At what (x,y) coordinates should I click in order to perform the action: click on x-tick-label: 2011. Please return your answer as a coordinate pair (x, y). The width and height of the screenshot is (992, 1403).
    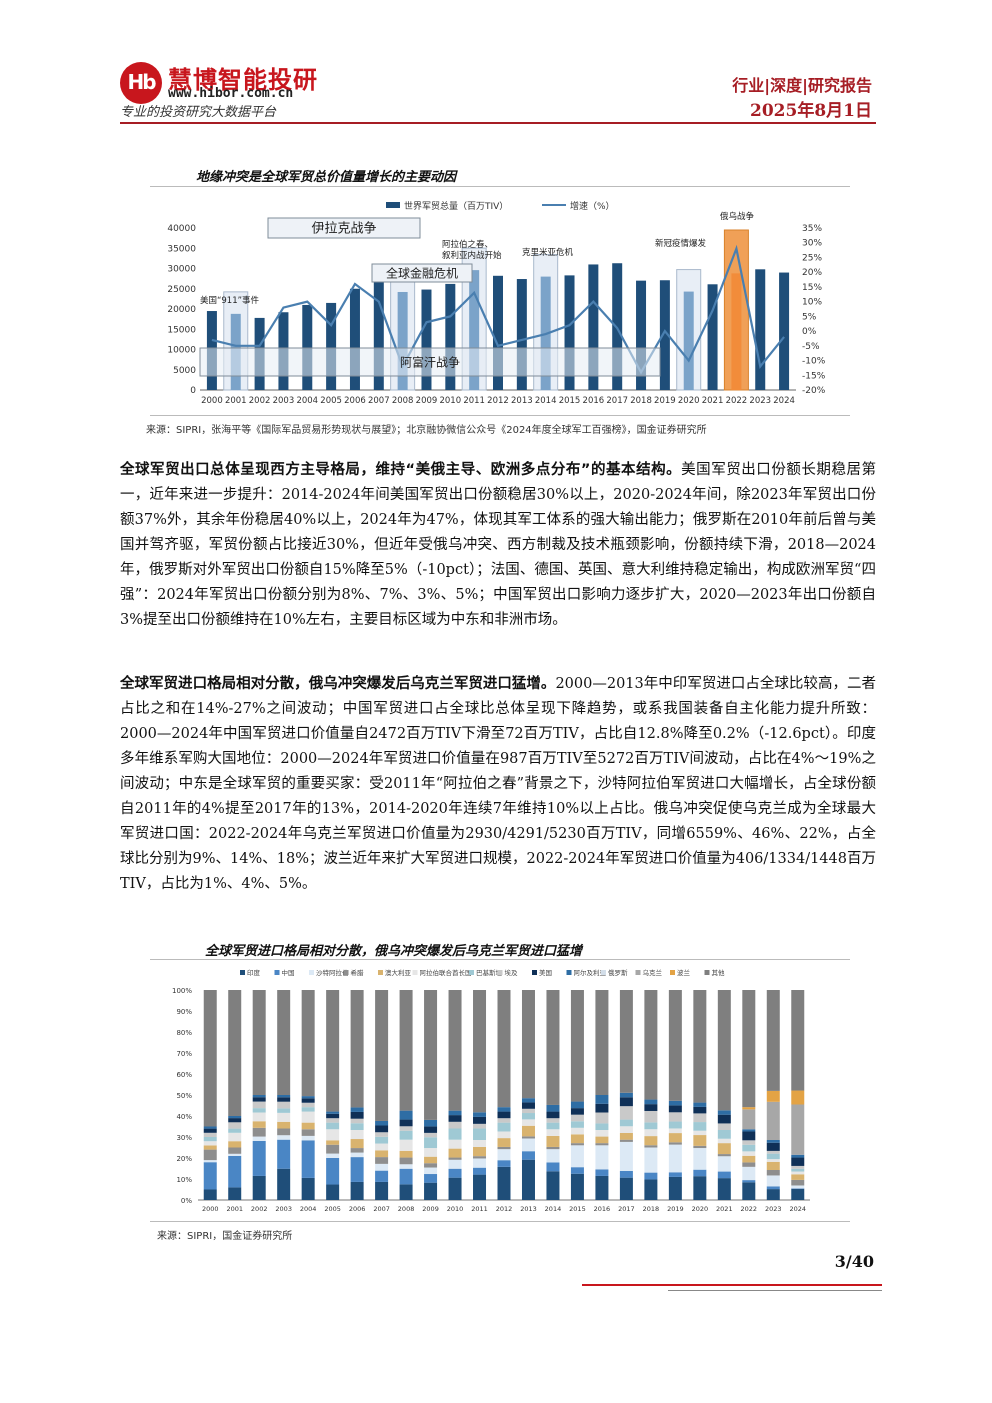
    Looking at the image, I should click on (474, 401).